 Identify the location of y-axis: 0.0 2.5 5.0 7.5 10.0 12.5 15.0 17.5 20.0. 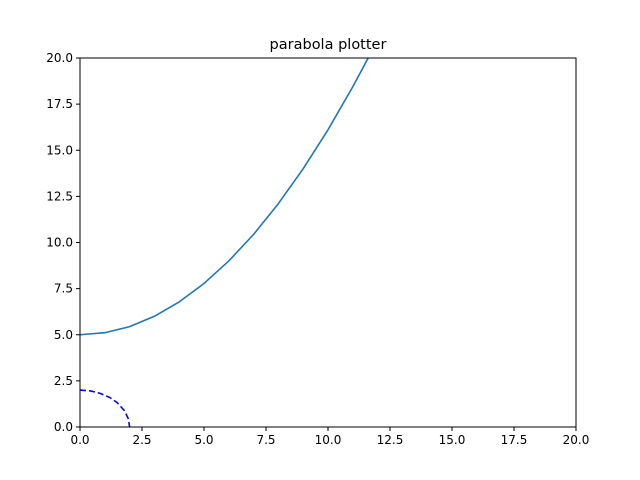
(63, 242).